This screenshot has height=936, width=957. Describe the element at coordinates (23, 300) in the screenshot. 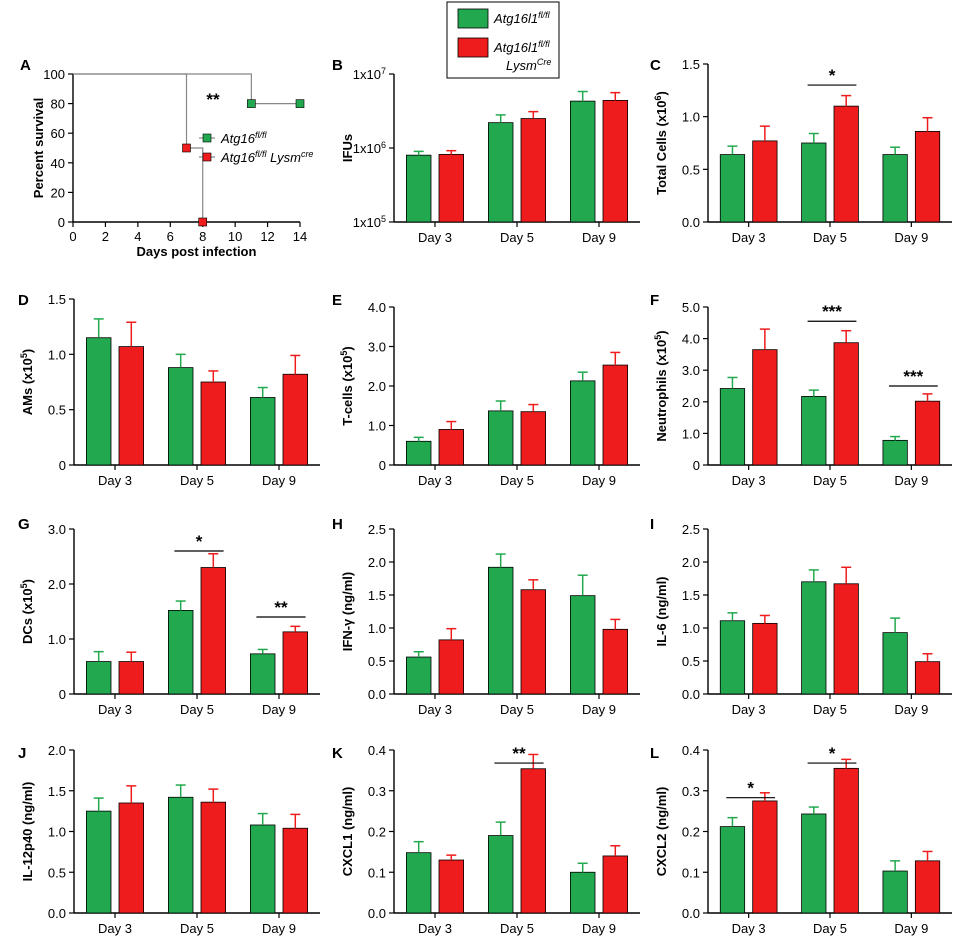

I see `panel-letter-d: D` at that location.